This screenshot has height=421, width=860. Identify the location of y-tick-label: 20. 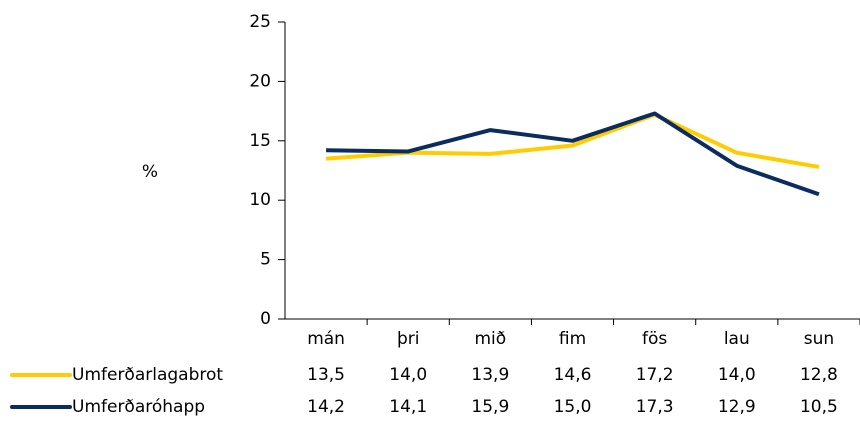
(260, 81).